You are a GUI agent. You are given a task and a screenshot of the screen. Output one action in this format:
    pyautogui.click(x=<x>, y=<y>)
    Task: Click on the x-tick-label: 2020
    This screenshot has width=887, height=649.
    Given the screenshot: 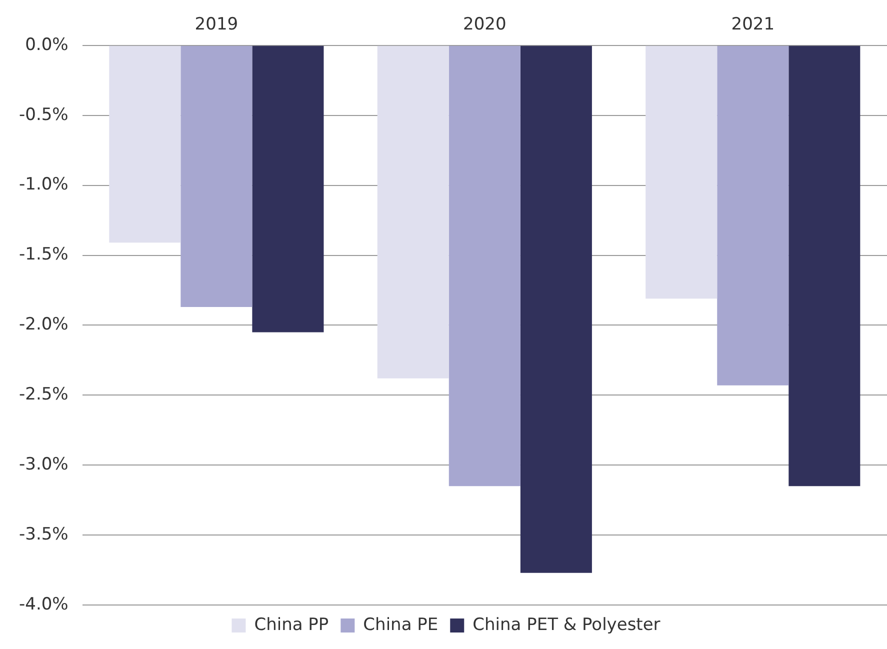 What is the action you would take?
    pyautogui.click(x=484, y=24)
    